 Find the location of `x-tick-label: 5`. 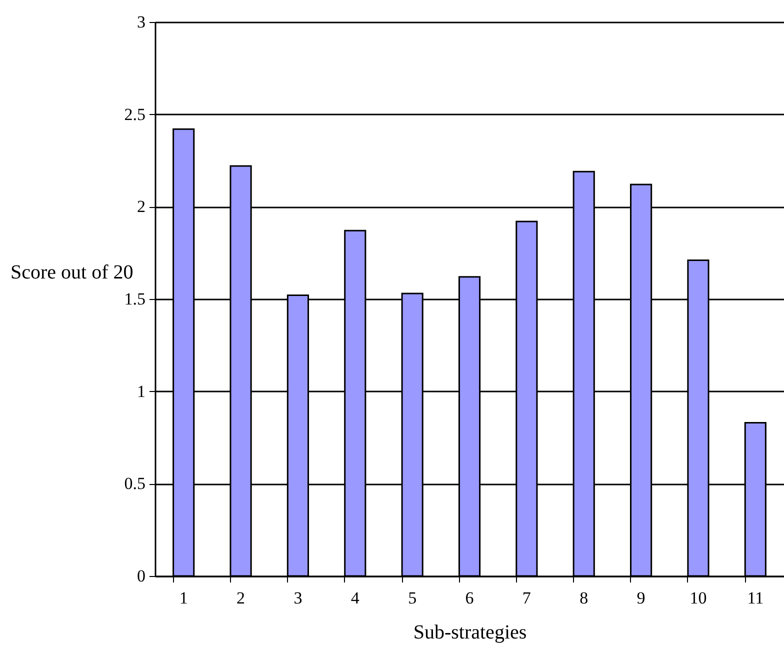

x-tick-label: 5 is located at coordinates (412, 598).